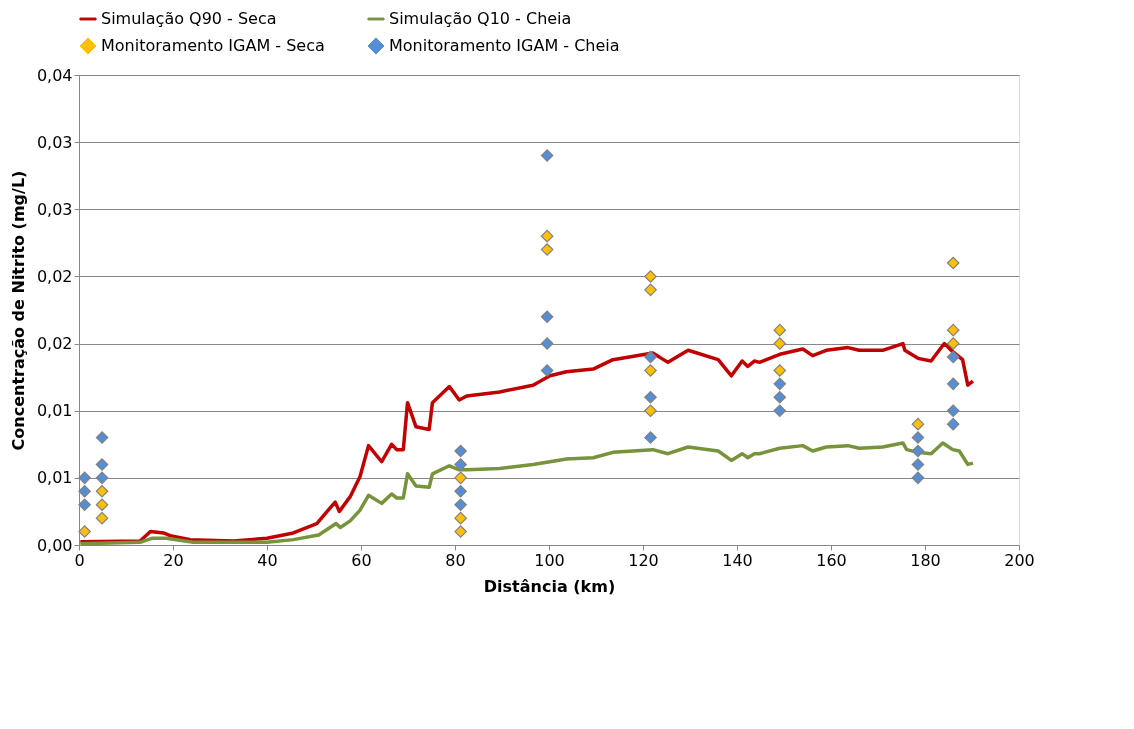 This screenshot has height=729, width=1134. Describe the element at coordinates (549, 560) in the screenshot. I see `x-tick-label: 100` at that location.